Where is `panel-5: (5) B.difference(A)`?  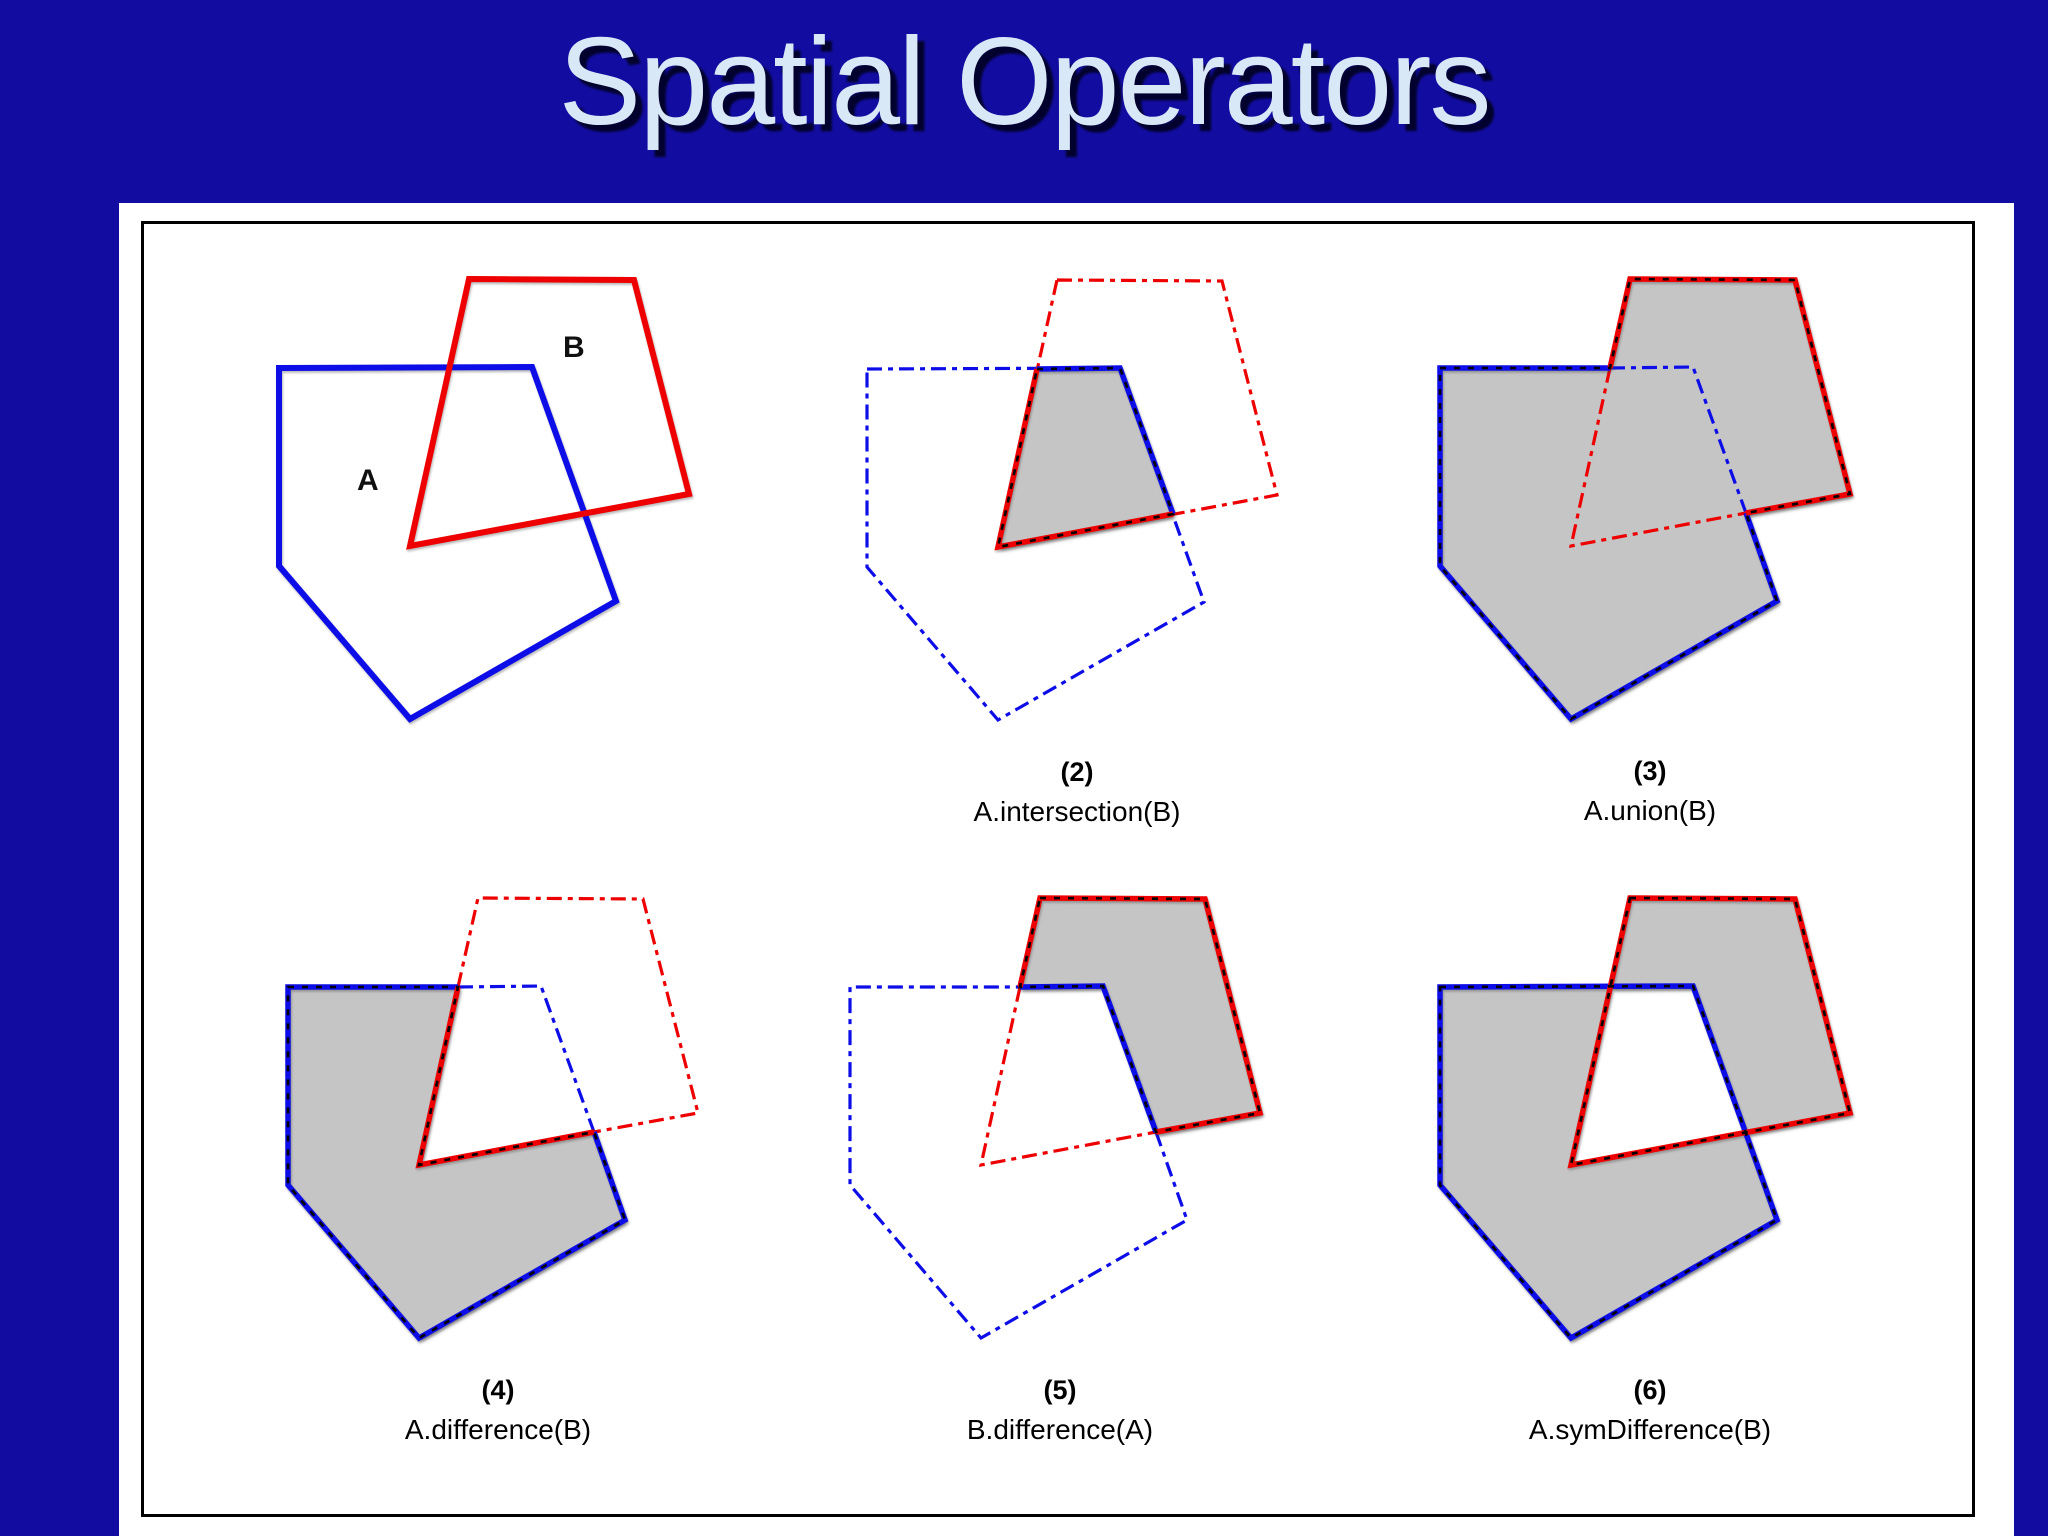
panel-5: (5) B.difference(A) is located at coordinates (1060, 1168).